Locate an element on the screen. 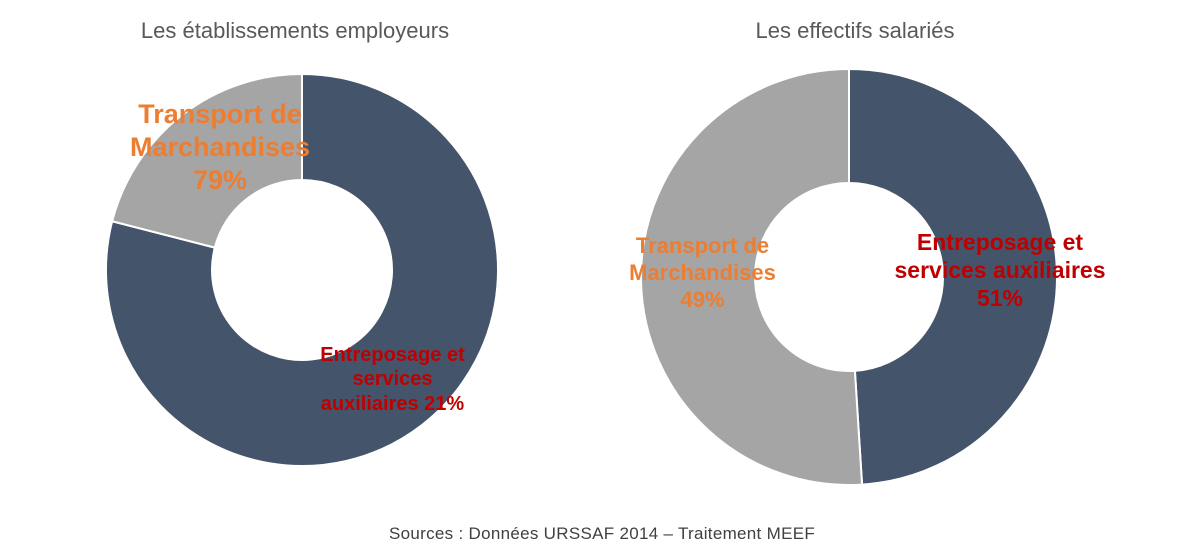 The image size is (1204, 554). label-value: auxiliaires 21% is located at coordinates (392, 403).